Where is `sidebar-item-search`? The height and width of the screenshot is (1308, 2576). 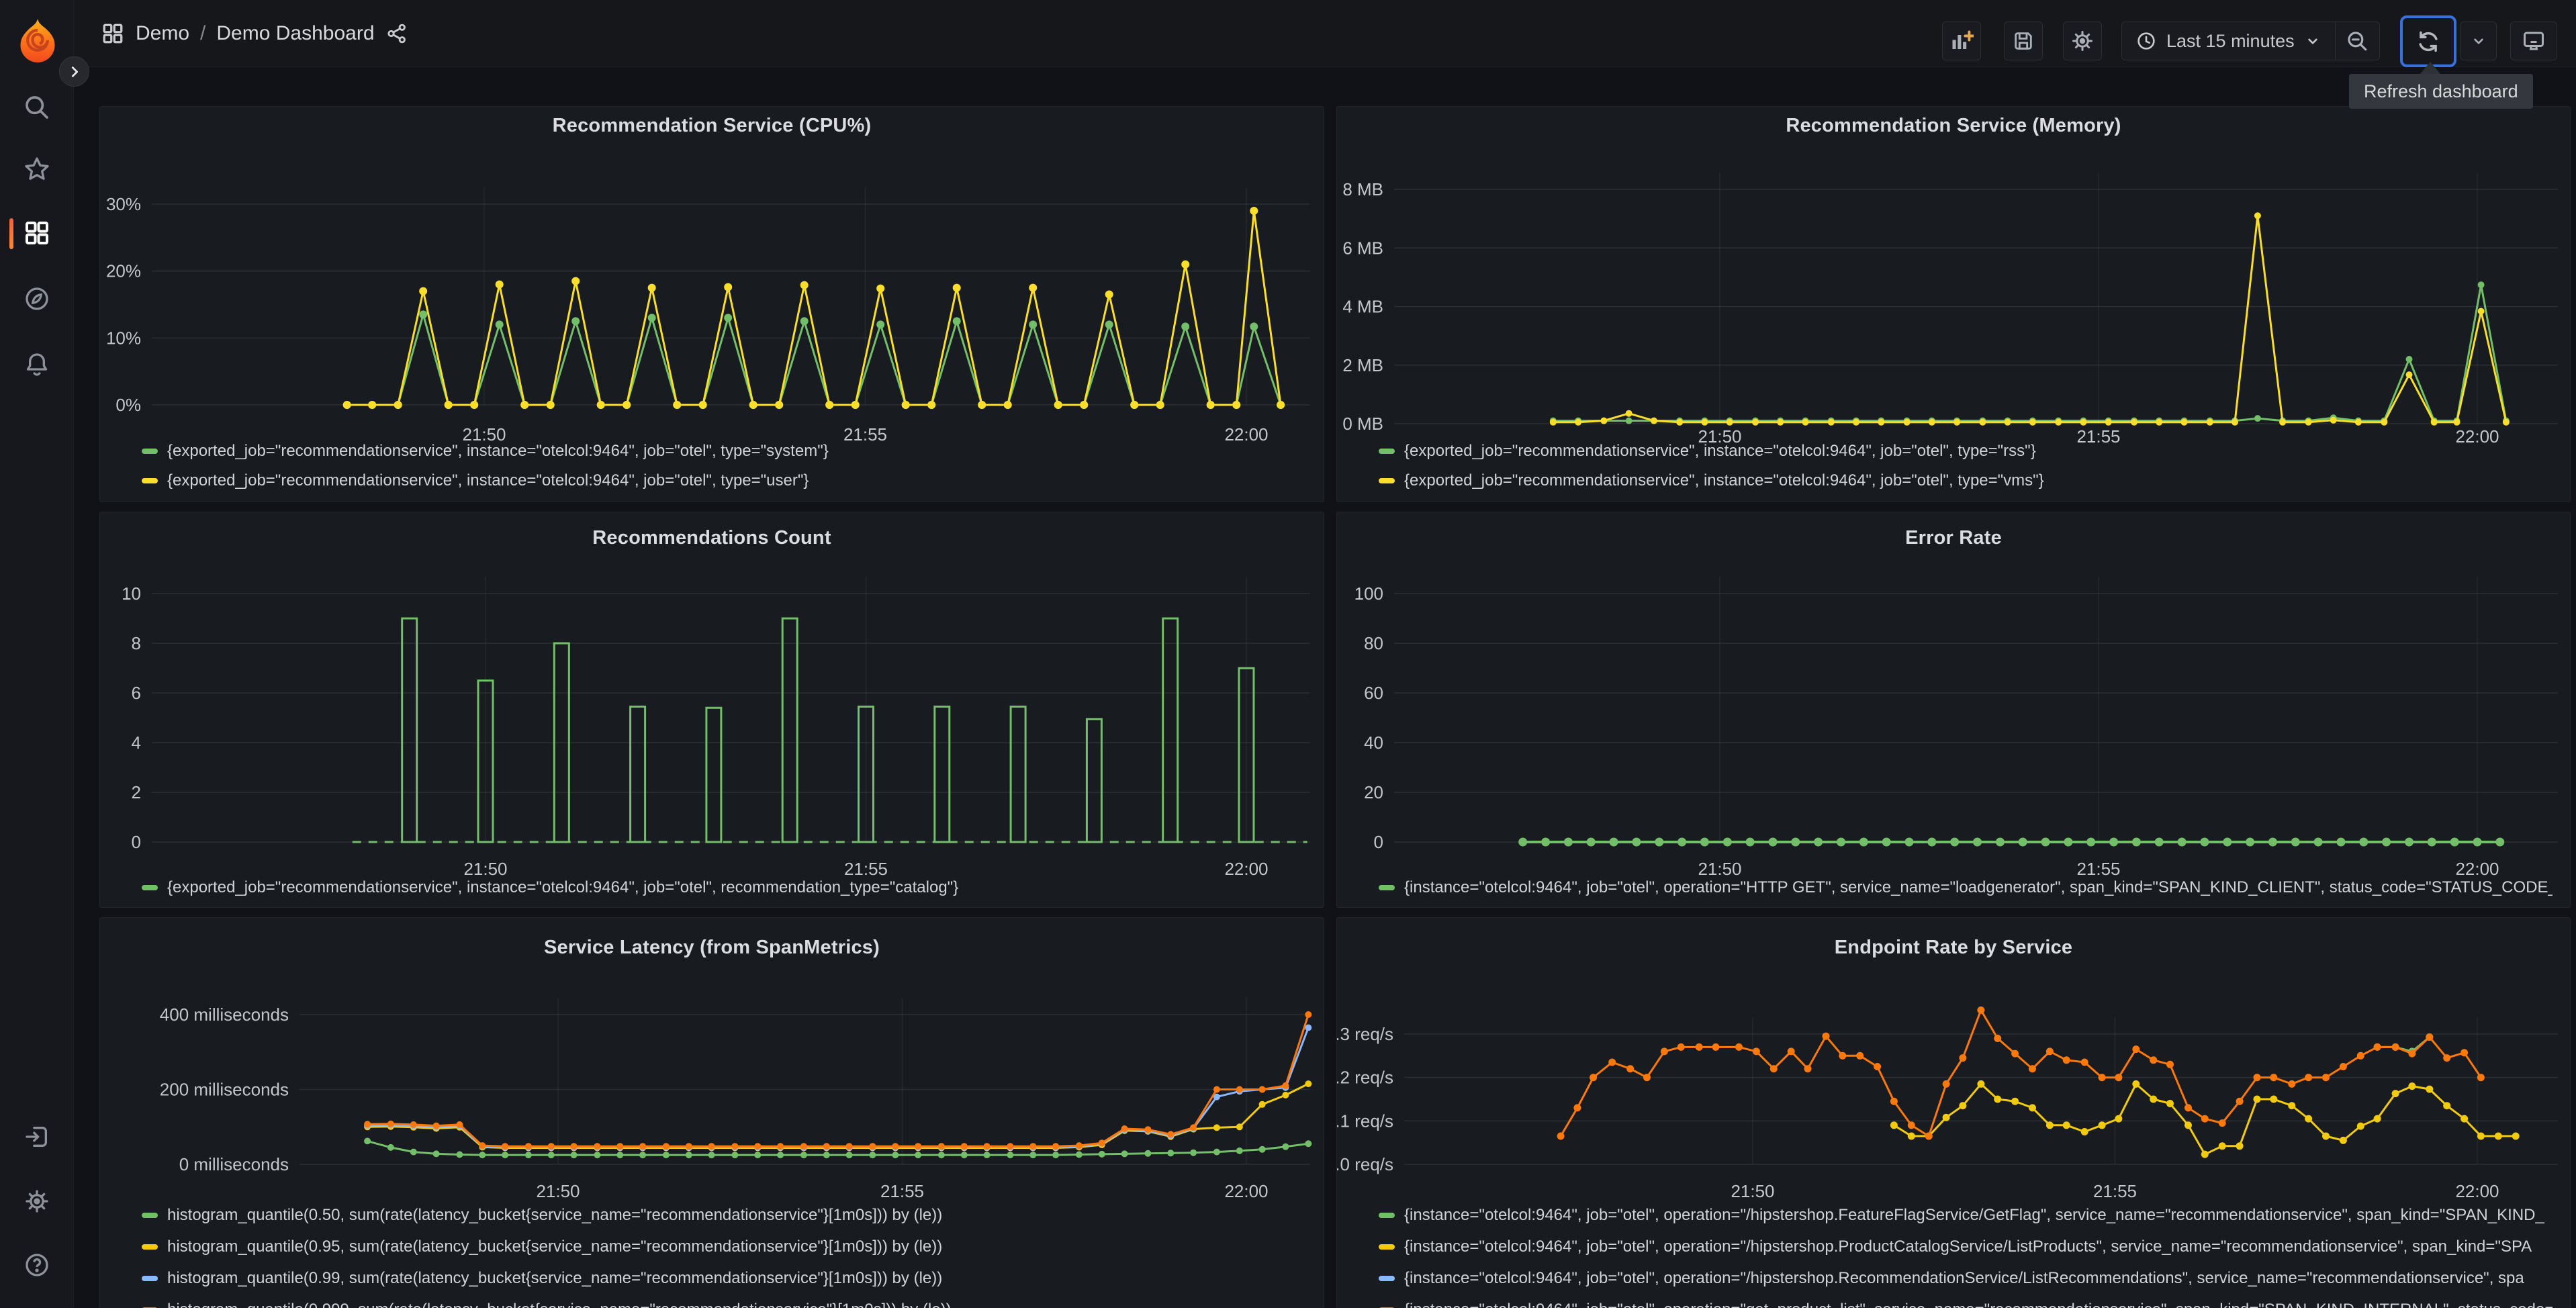
sidebar-item-search is located at coordinates (37, 107).